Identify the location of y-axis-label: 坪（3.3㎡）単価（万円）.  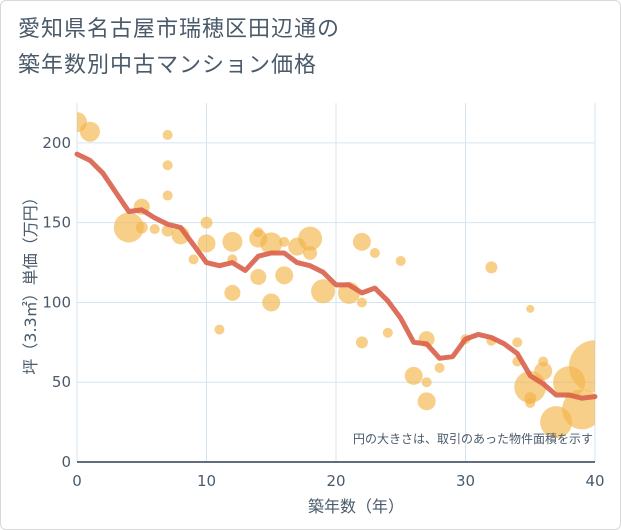
(30, 281).